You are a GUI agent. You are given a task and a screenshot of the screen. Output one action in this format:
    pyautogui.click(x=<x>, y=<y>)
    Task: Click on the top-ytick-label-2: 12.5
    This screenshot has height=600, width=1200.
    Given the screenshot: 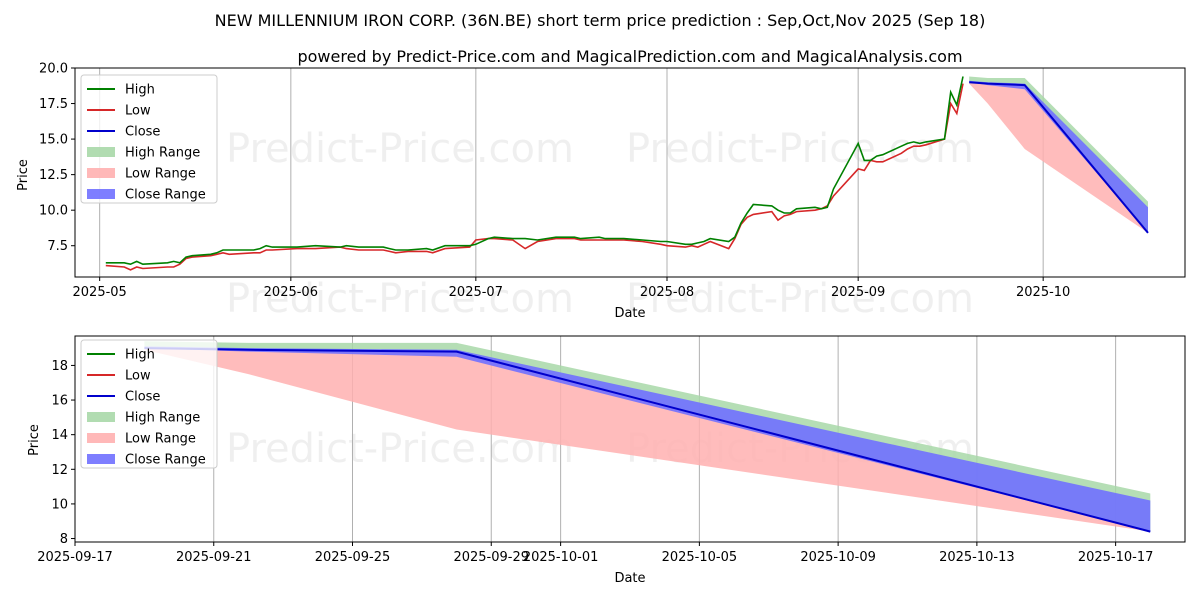 What is the action you would take?
    pyautogui.click(x=53, y=175)
    